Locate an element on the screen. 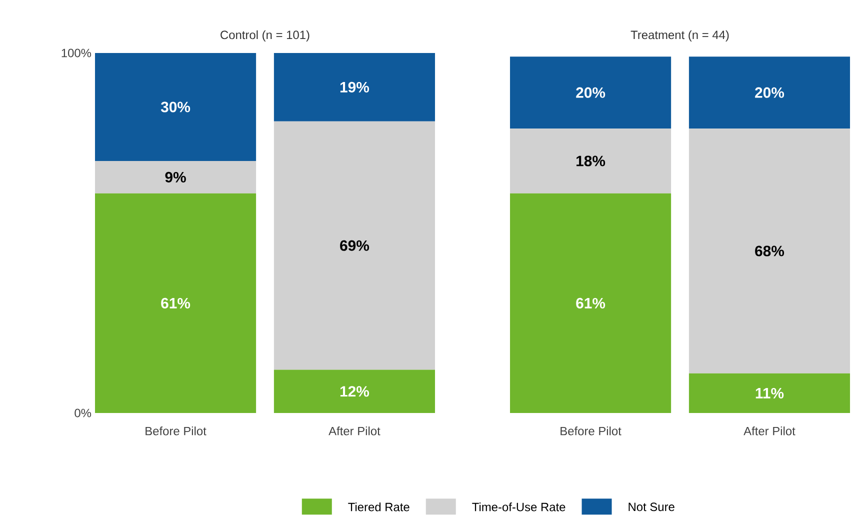 The image size is (854, 521). data-label: 11% is located at coordinates (770, 393).